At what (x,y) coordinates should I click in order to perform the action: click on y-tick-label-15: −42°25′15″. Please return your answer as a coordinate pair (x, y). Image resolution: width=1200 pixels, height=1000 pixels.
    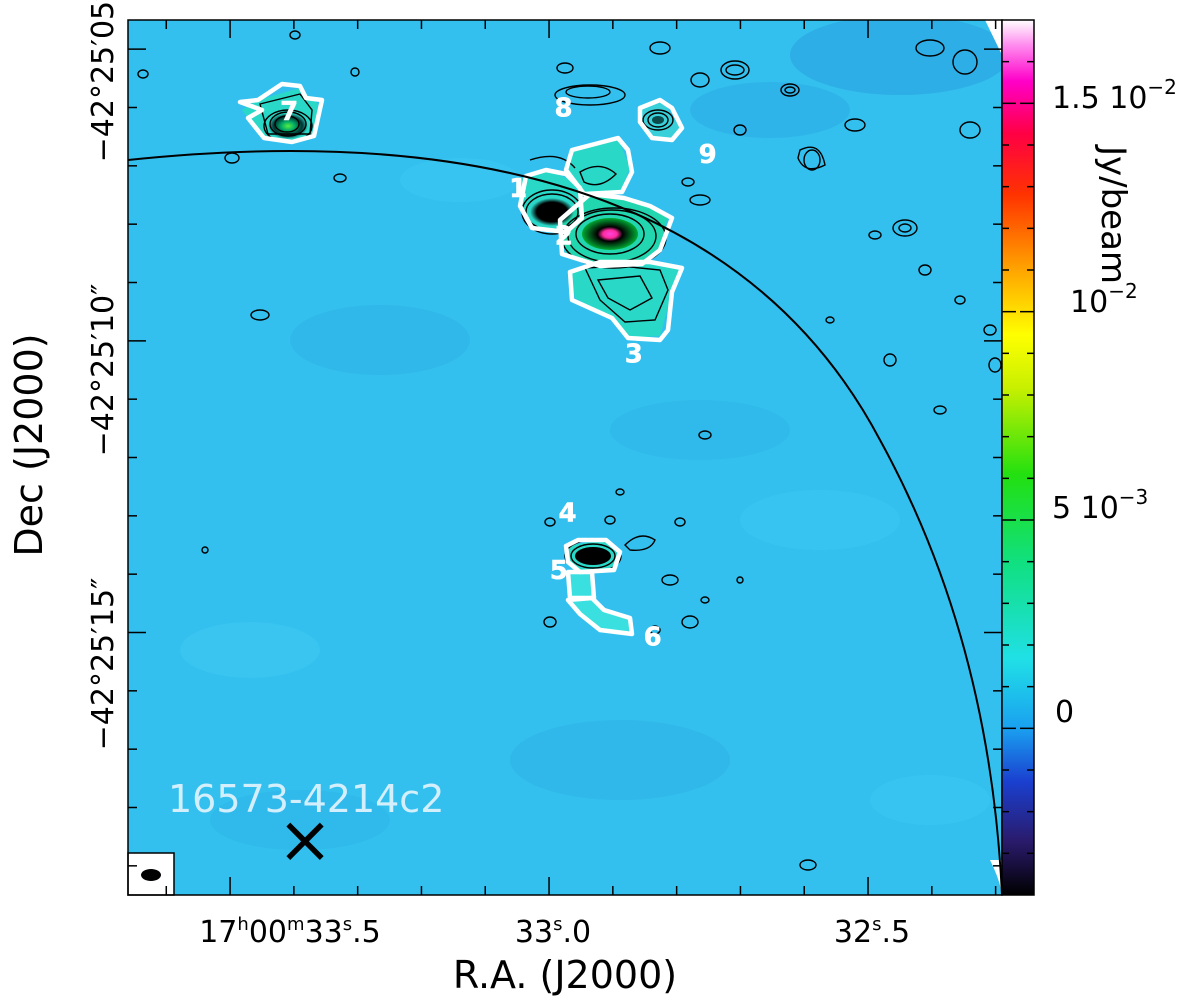
    Looking at the image, I should click on (103, 664).